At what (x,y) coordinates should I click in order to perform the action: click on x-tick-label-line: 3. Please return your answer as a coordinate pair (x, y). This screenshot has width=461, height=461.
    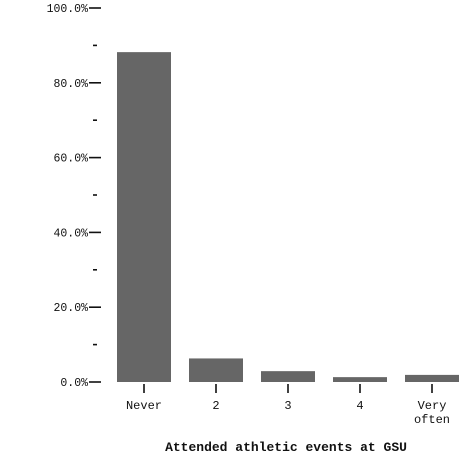
    Looking at the image, I should click on (287, 406).